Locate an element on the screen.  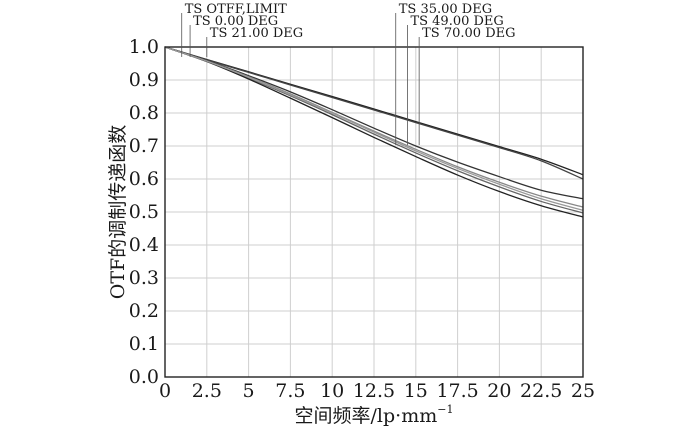
legend-label: TS 49.00 DEG is located at coordinates (456, 21).